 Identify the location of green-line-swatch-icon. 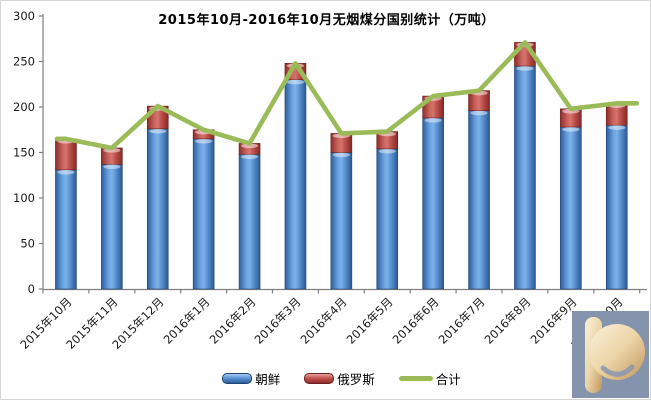
(415, 378).